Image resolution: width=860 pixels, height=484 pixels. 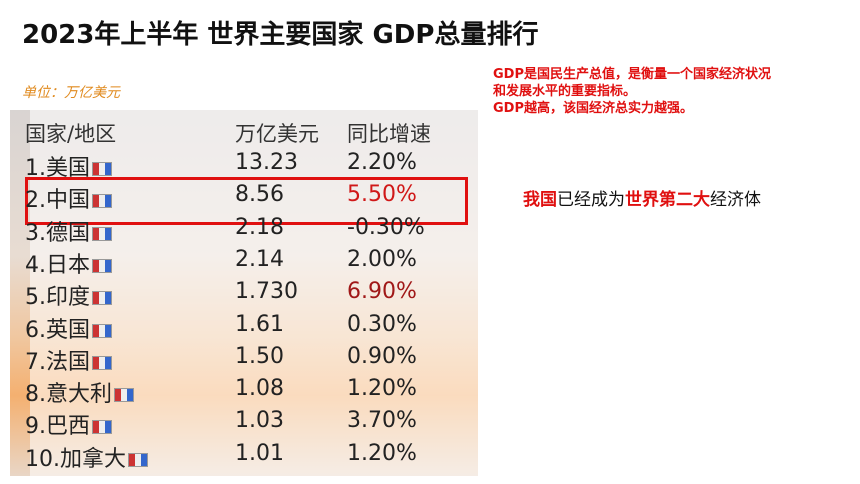 I want to click on highlight: 世界第二大, so click(x=667, y=200).